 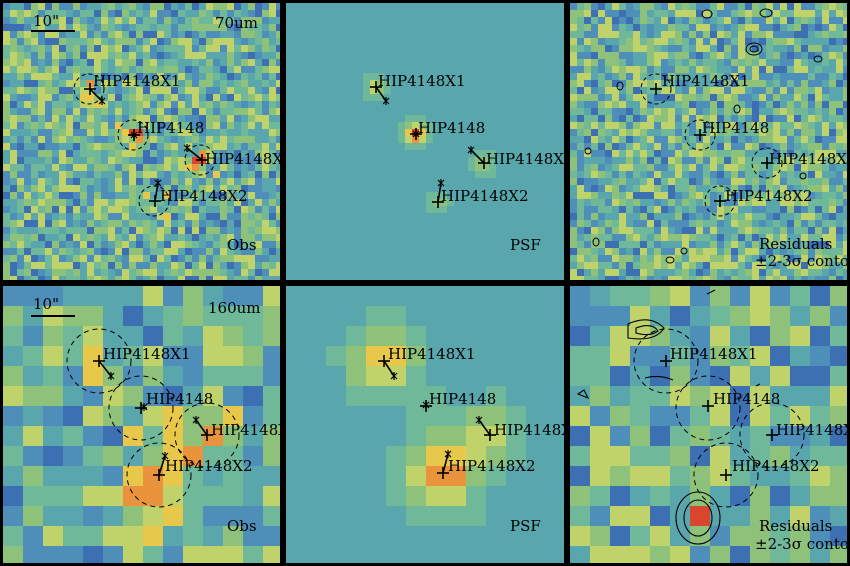 I want to click on band-label: 70um, so click(x=236, y=23).